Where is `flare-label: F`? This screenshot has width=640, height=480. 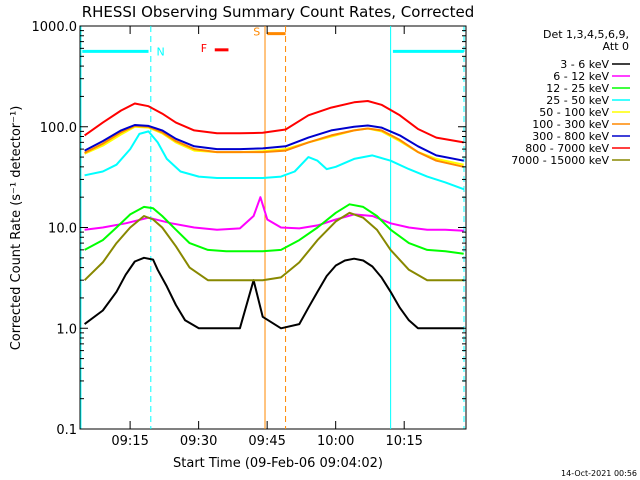
flare-label: F is located at coordinates (204, 48).